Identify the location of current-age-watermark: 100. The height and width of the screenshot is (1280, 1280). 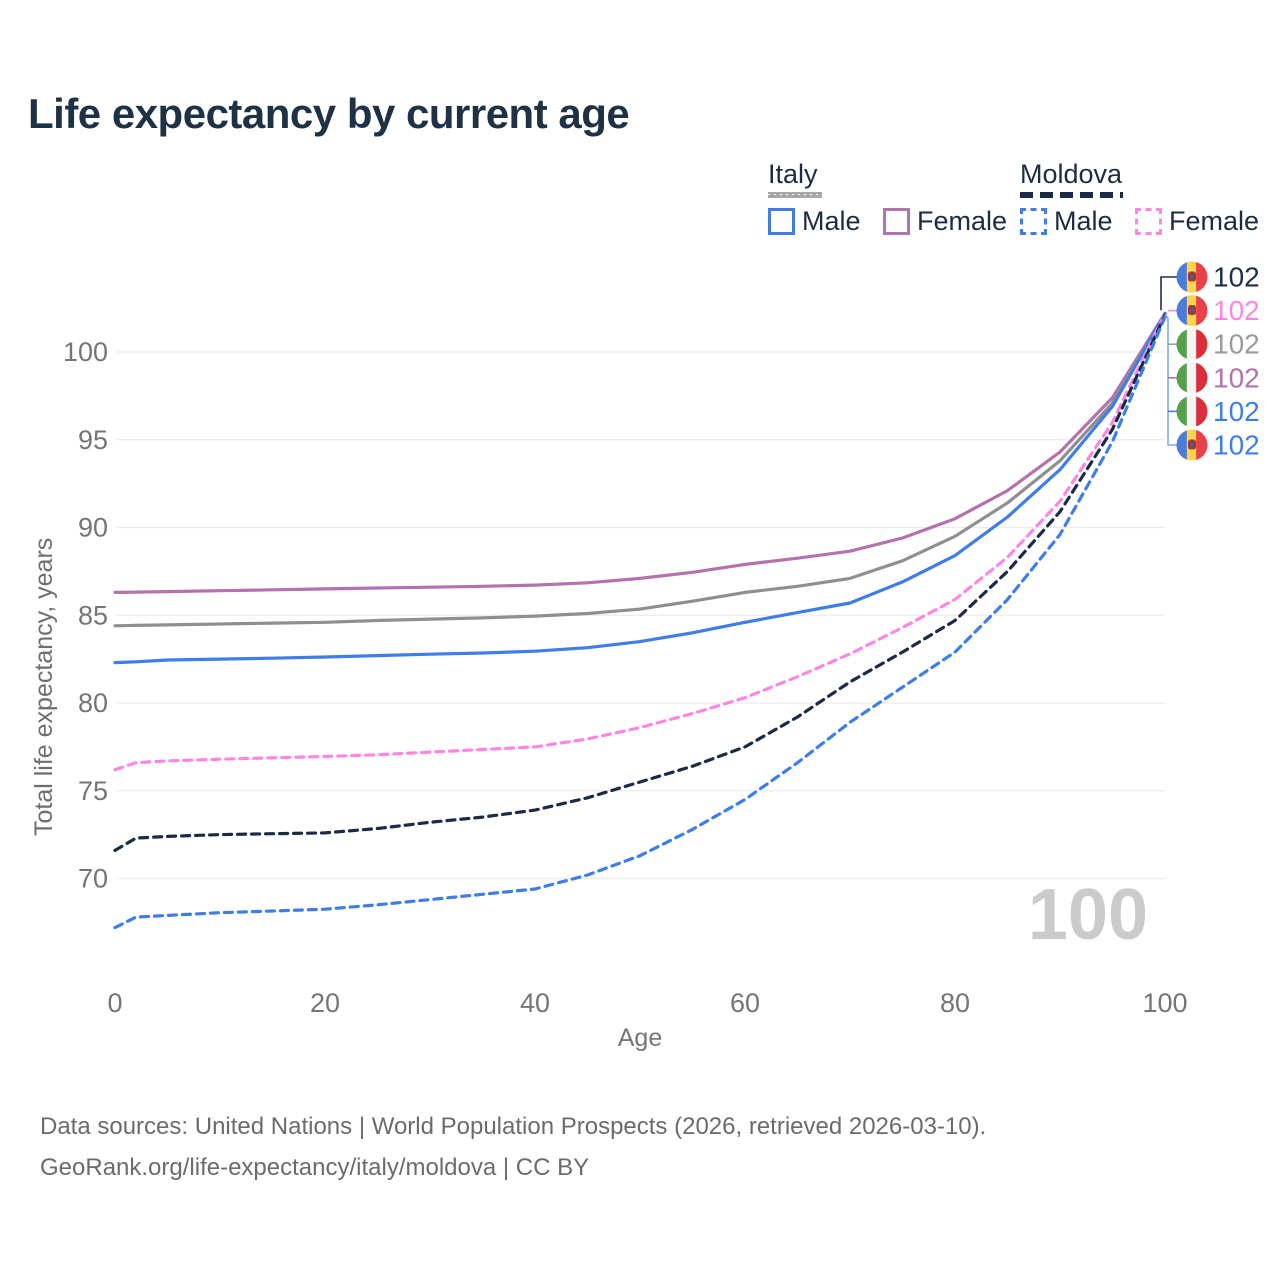
(1087, 915).